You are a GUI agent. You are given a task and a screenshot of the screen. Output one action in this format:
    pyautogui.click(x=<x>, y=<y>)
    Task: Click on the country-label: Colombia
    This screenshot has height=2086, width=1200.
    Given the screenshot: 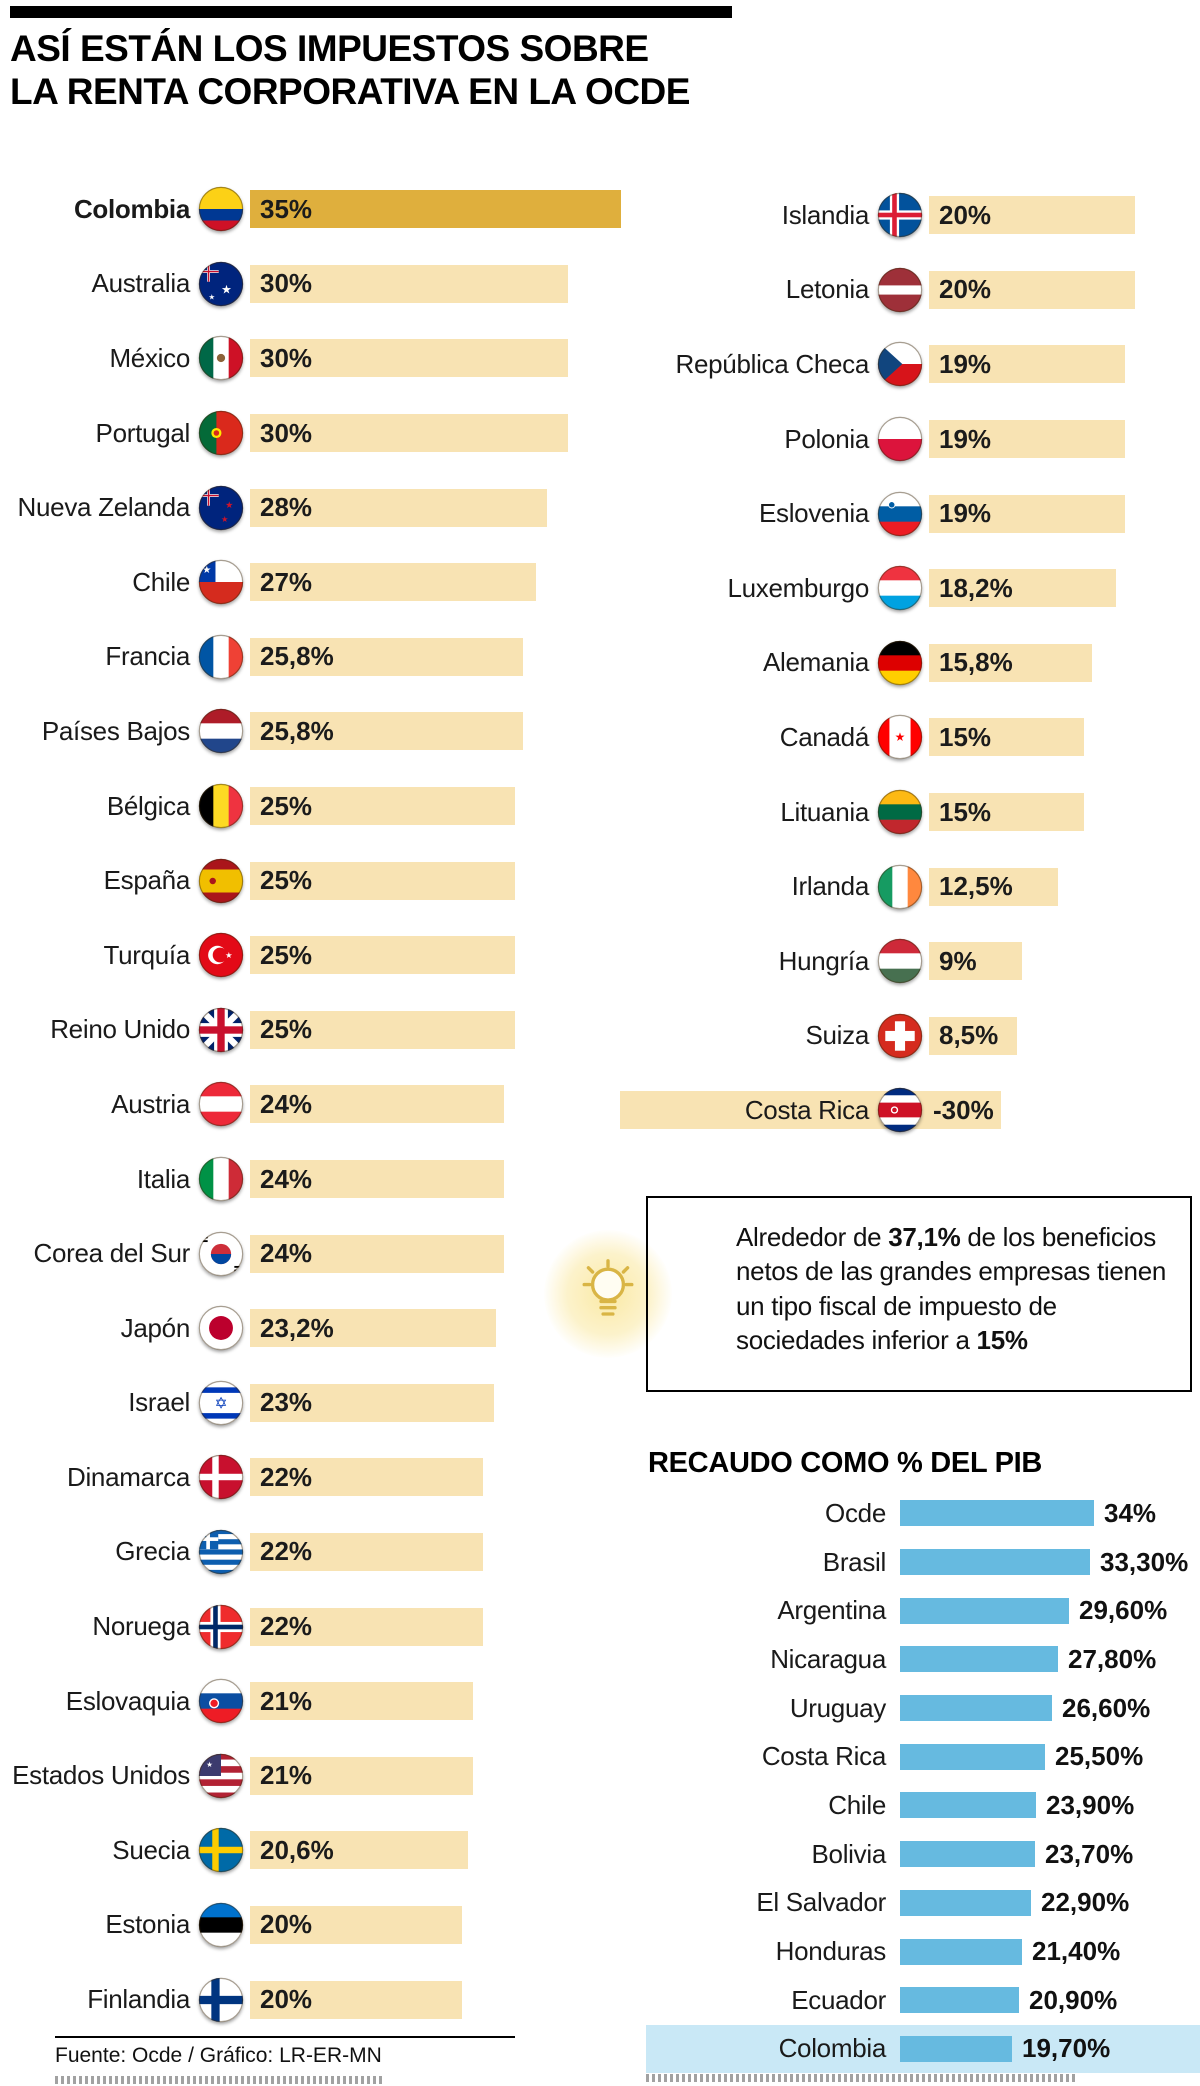 What is the action you would take?
    pyautogui.click(x=832, y=2048)
    